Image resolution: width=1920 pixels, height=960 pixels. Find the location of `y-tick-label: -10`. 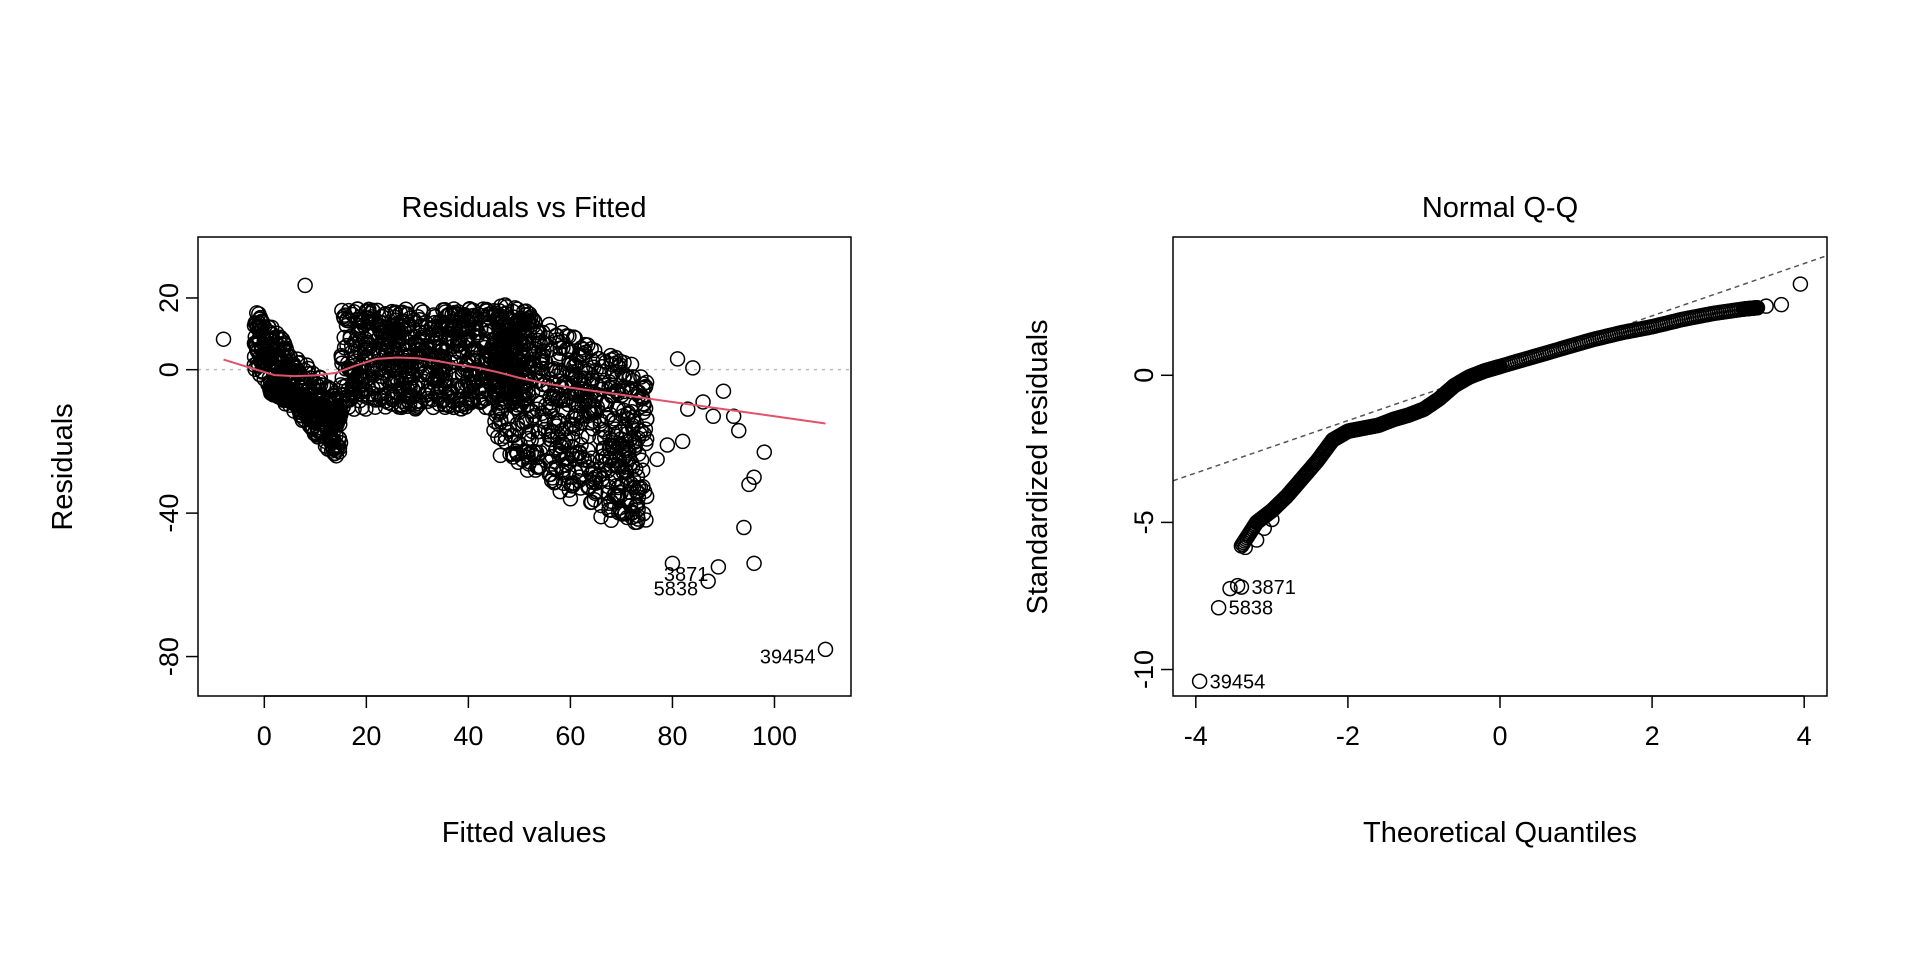

y-tick-label: -10 is located at coordinates (1144, 669).